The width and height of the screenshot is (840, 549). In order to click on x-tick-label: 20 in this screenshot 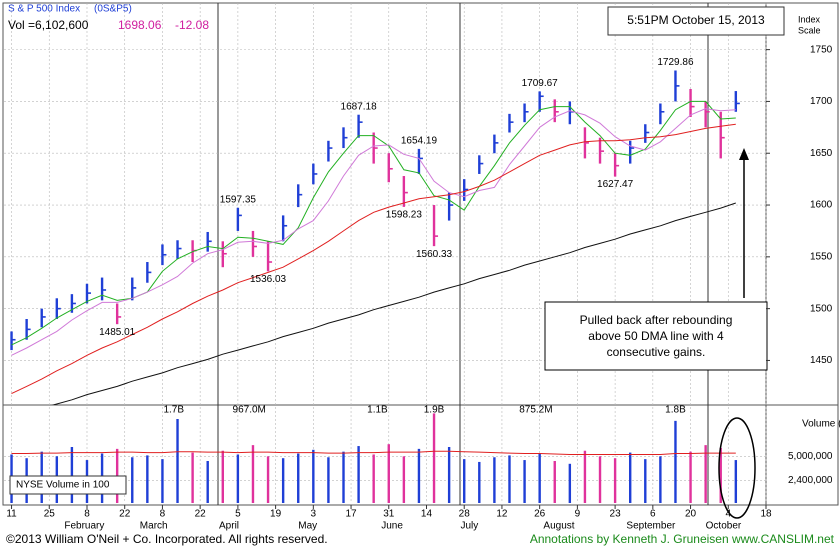, I will do `click(691, 514)`.